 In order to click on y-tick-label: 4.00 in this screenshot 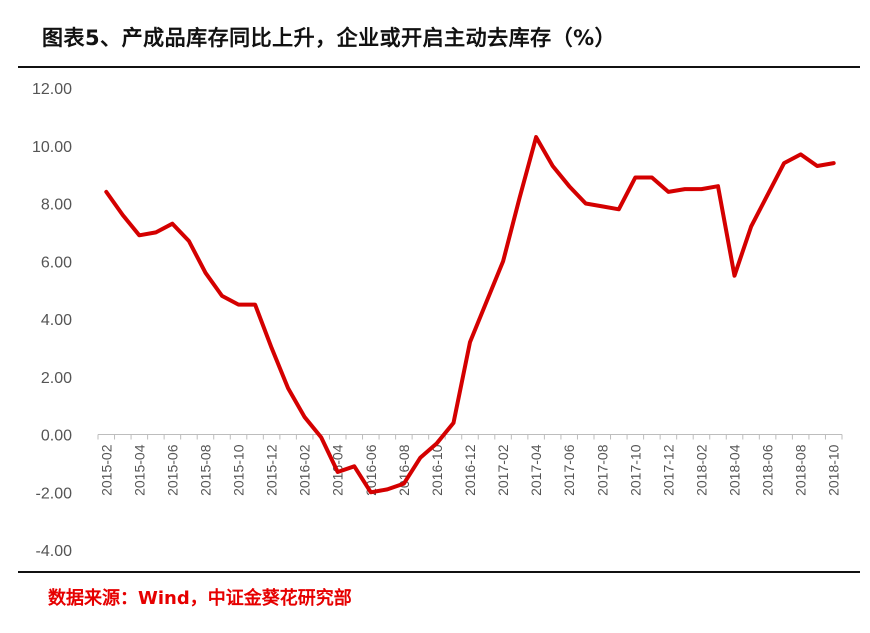, I will do `click(56, 320)`.